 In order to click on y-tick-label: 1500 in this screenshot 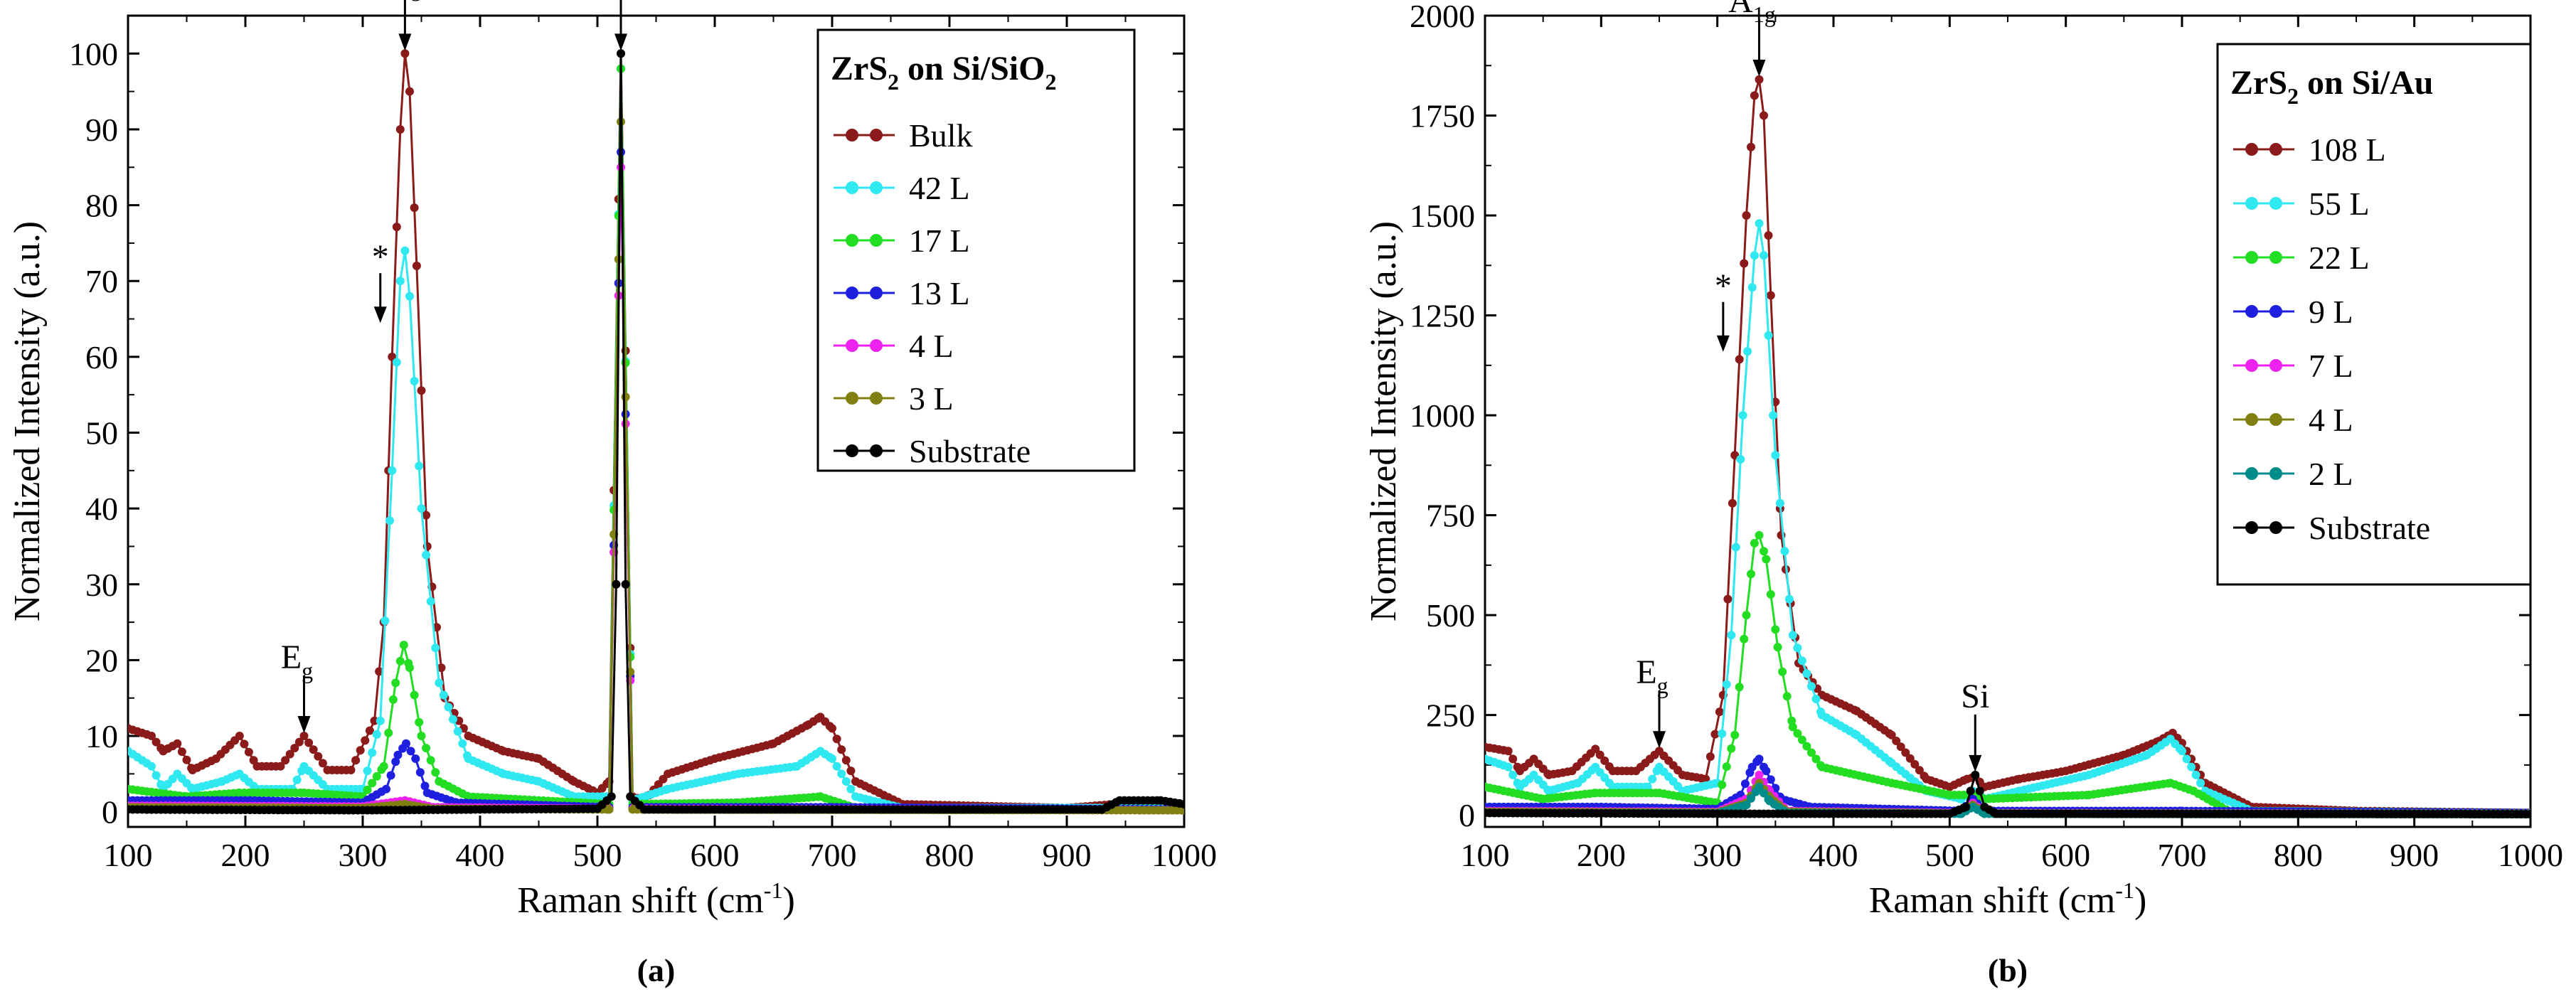, I will do `click(1442, 216)`.